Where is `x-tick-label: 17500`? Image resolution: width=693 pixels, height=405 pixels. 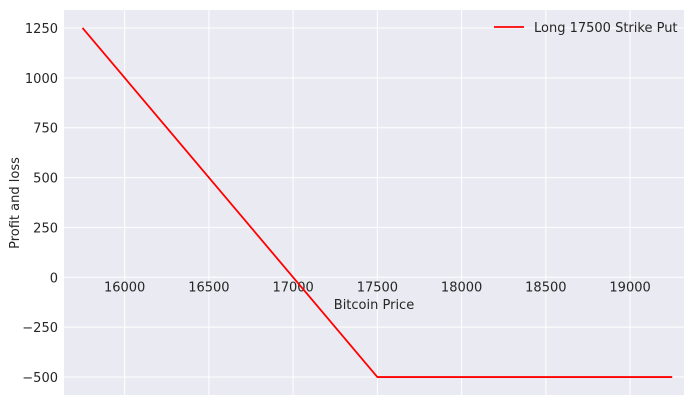
x-tick-label: 17500 is located at coordinates (377, 287).